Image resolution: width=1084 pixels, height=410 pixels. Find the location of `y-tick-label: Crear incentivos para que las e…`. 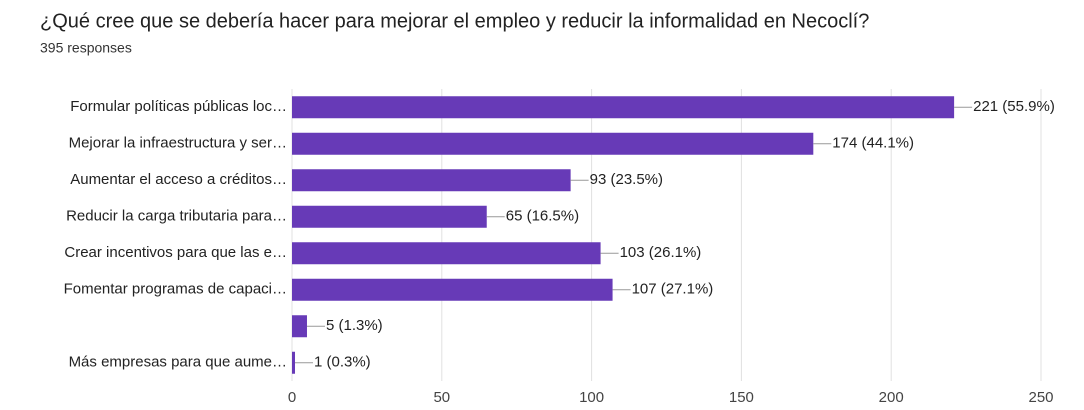

y-tick-label: Crear incentivos para que las e… is located at coordinates (175, 252).